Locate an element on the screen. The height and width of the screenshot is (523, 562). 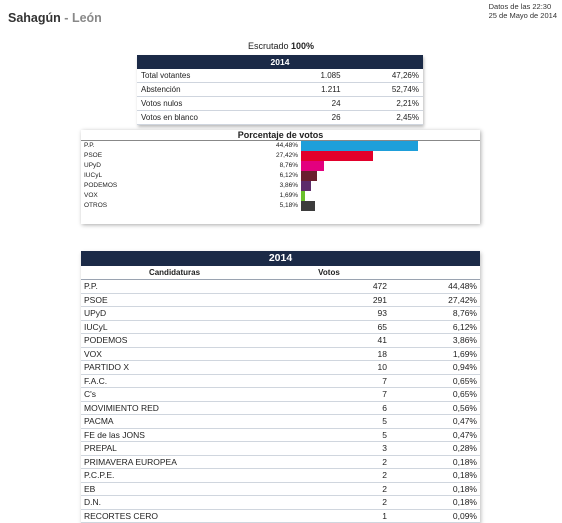
party-name: RECORTES CERO is located at coordinates (174, 516).